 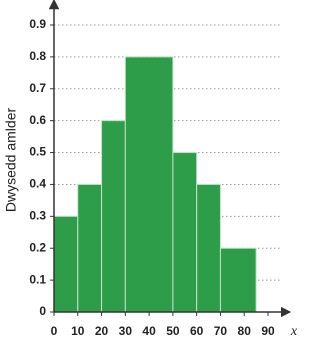 I want to click on x-axis-label: x, so click(x=294, y=331).